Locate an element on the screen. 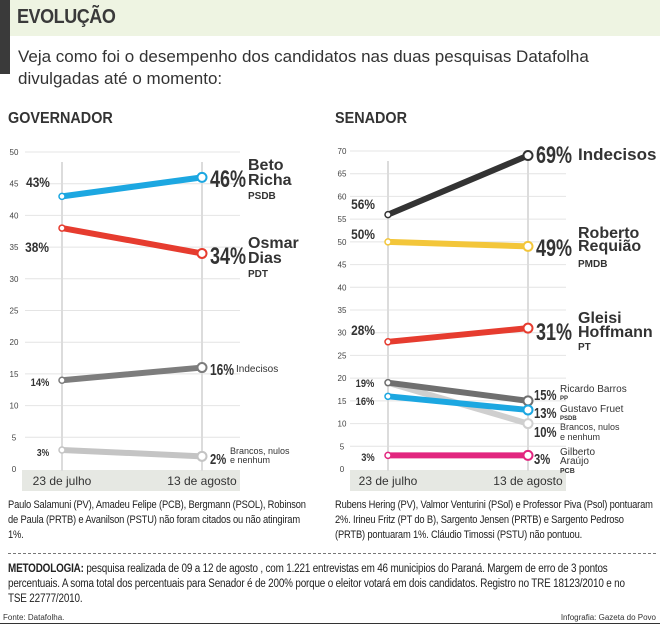  header-accent-bar is located at coordinates (5, 37).